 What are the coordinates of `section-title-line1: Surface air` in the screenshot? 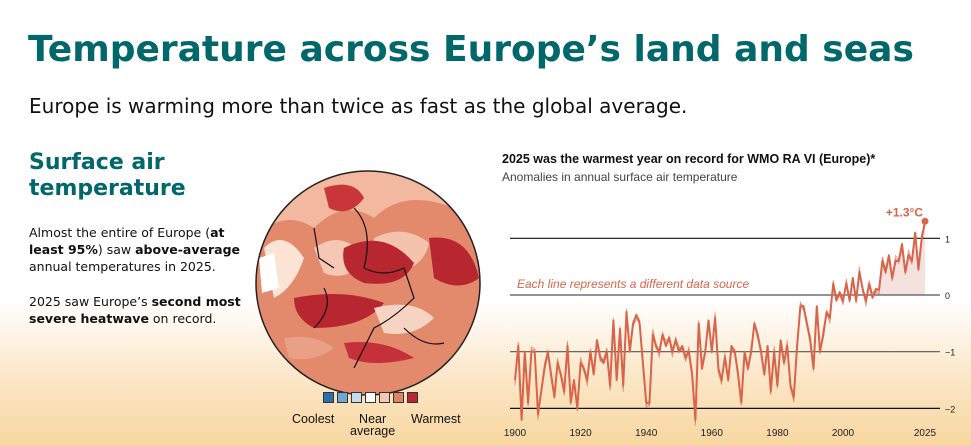 It's located at (97, 162).